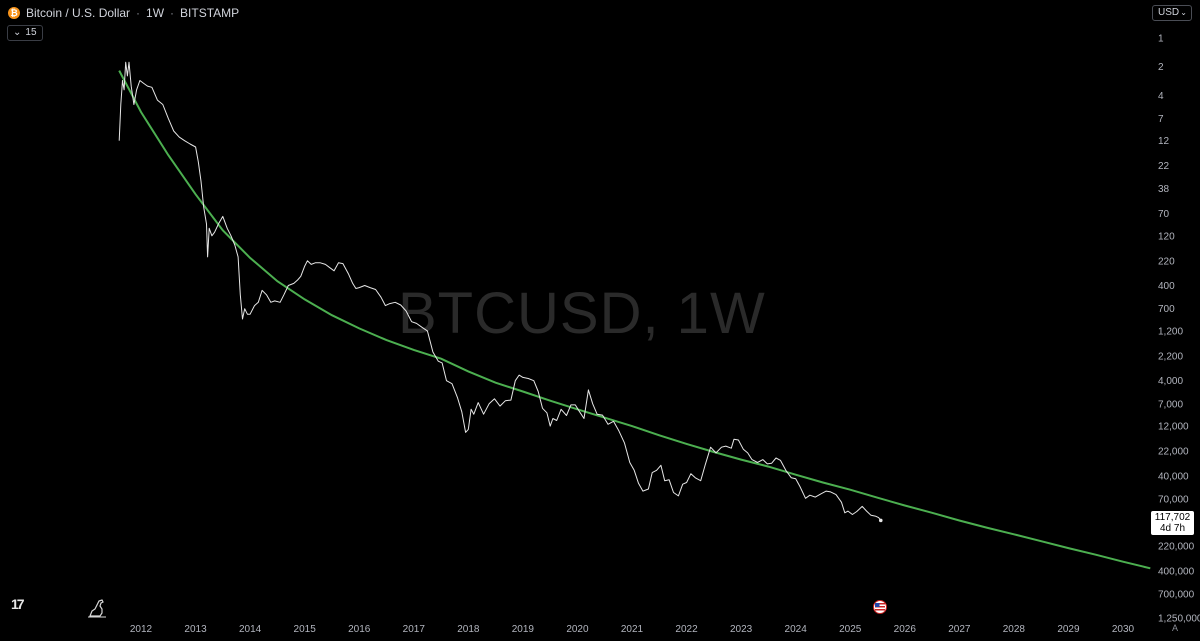 Image resolution: width=1200 pixels, height=641 pixels. Describe the element at coordinates (1068, 629) in the screenshot. I see `x-tick-label: 2029` at that location.